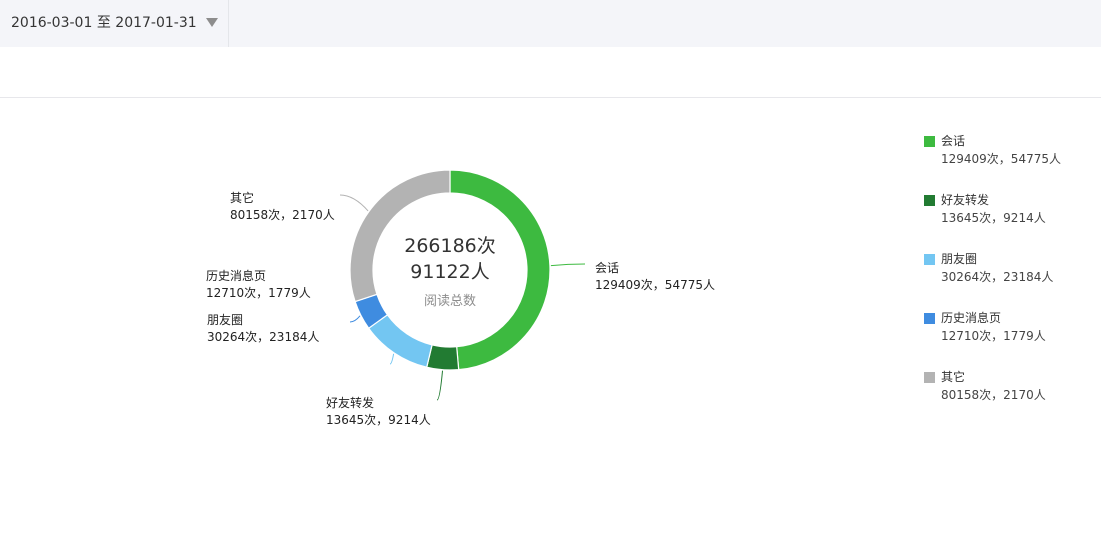 The width and height of the screenshot is (1101, 536). I want to click on legend-item: 好友转发 13645次，9214人, so click(1009, 221).